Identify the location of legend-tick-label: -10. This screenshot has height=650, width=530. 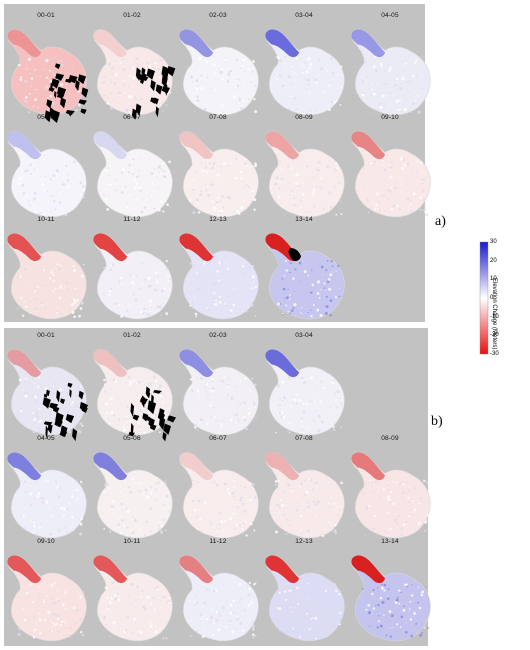
(494, 316).